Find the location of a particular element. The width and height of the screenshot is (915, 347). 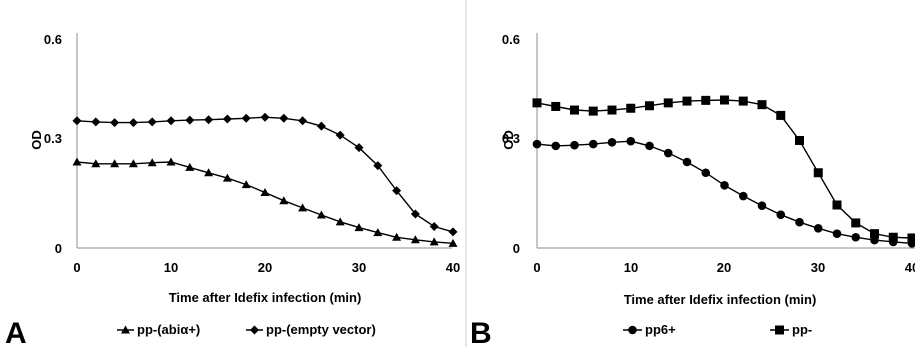

panel-b-ytick-label-1: 0.3 is located at coordinates (511, 138).